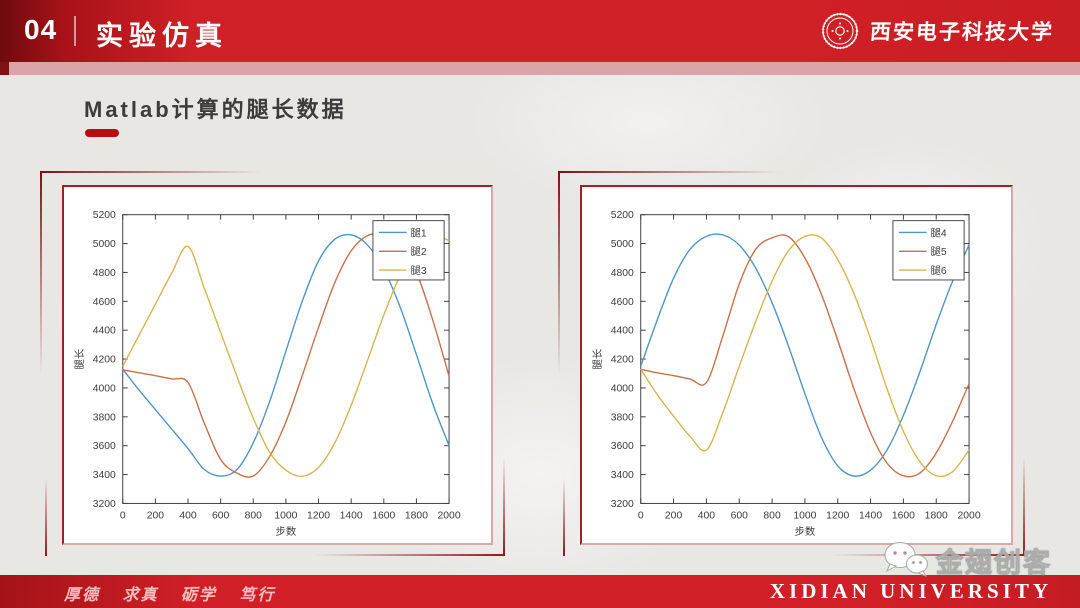  I want to click on page-title: Matlab计算的腿长数据, so click(215, 109).